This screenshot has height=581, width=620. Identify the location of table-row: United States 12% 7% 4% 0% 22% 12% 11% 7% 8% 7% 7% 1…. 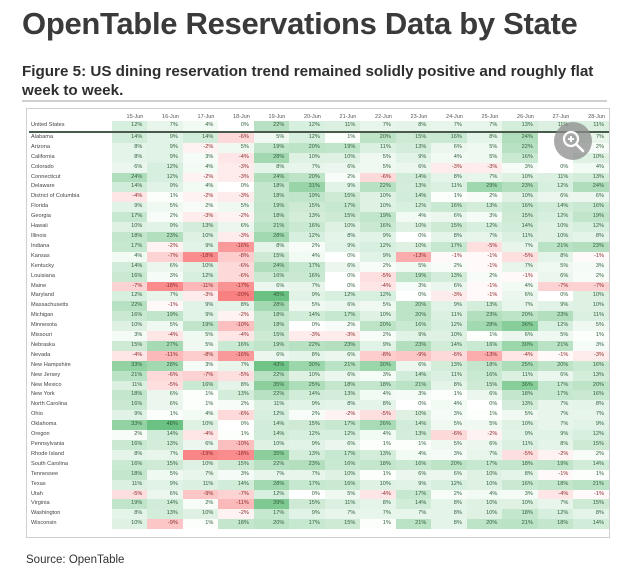
(319, 127).